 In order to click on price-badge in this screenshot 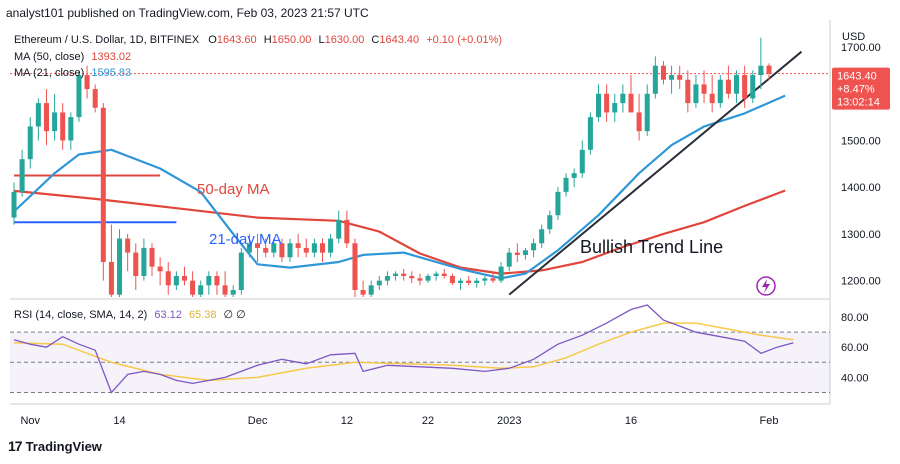, I will do `click(861, 88)`.